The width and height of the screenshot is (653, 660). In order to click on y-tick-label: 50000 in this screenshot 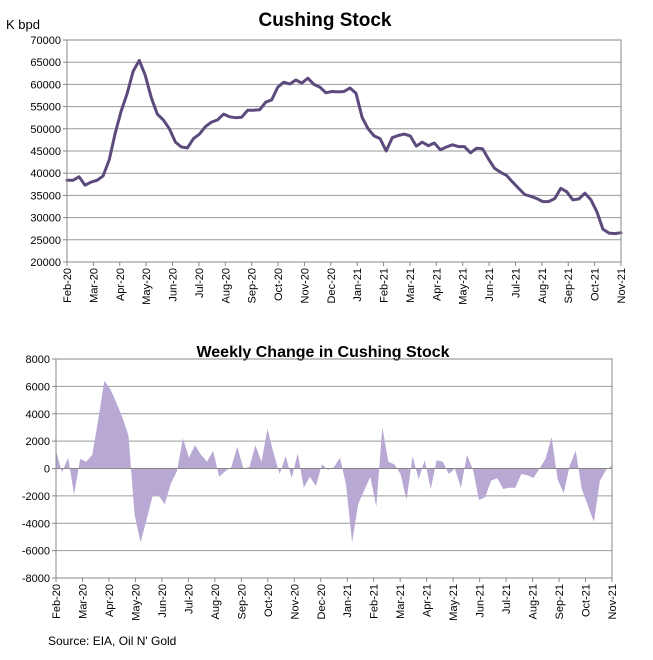, I will do `click(45, 130)`.